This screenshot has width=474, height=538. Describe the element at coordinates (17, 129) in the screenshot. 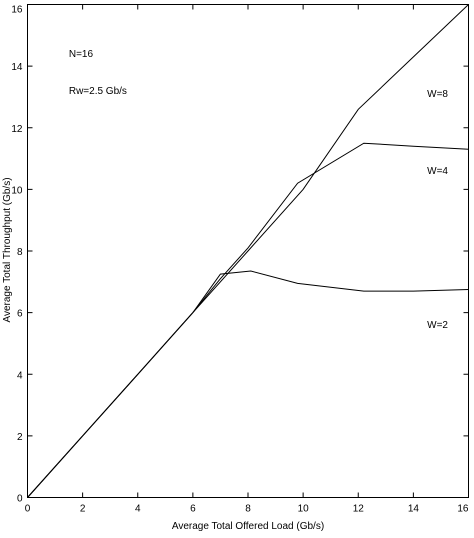

I see `y-tick-label: 12` at that location.